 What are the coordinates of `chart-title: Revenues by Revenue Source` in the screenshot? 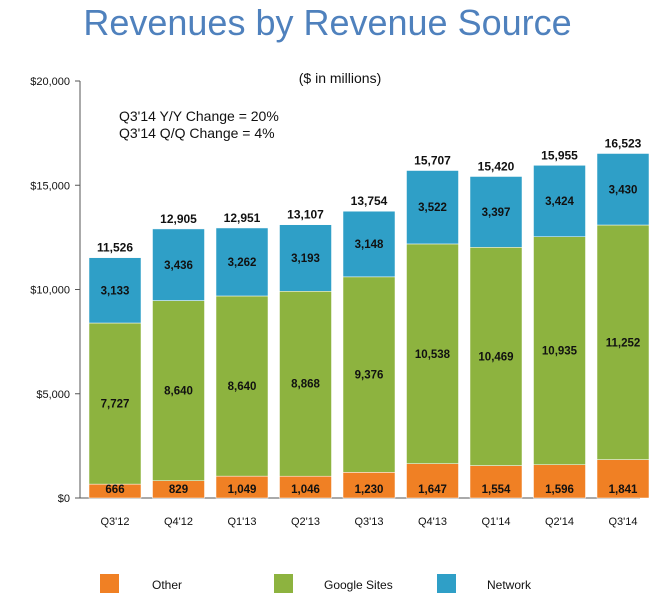 It's located at (327, 22).